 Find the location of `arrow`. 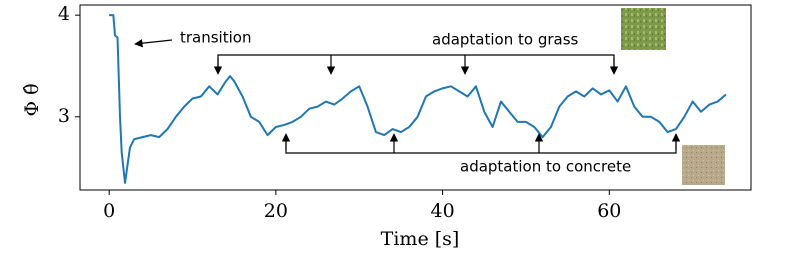

arrow is located at coordinates (153, 43).